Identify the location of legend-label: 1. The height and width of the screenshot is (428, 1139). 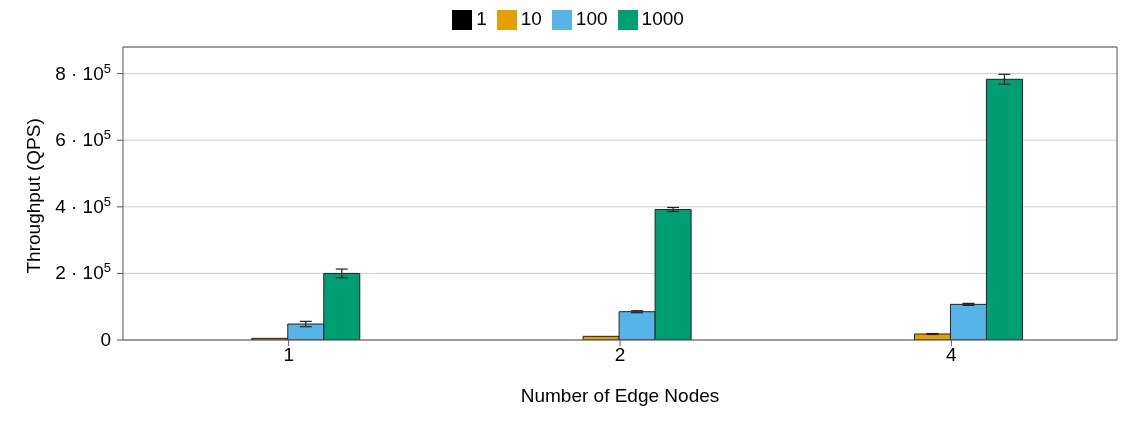
(481, 18).